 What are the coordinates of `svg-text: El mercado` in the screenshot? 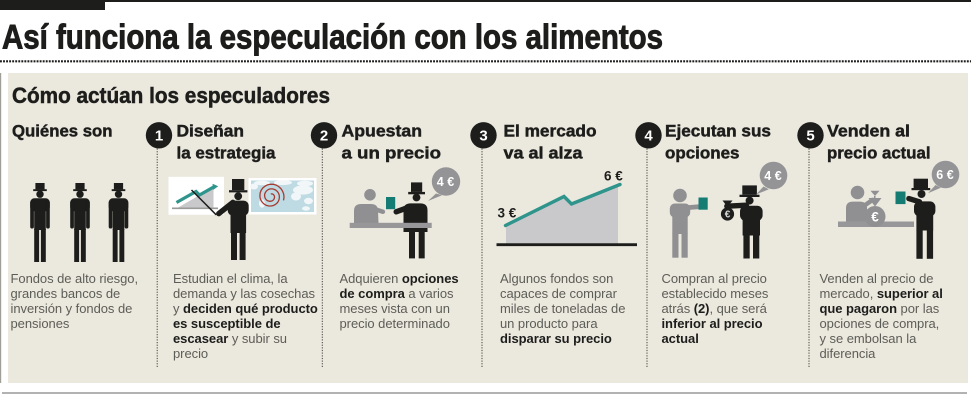 It's located at (550, 132).